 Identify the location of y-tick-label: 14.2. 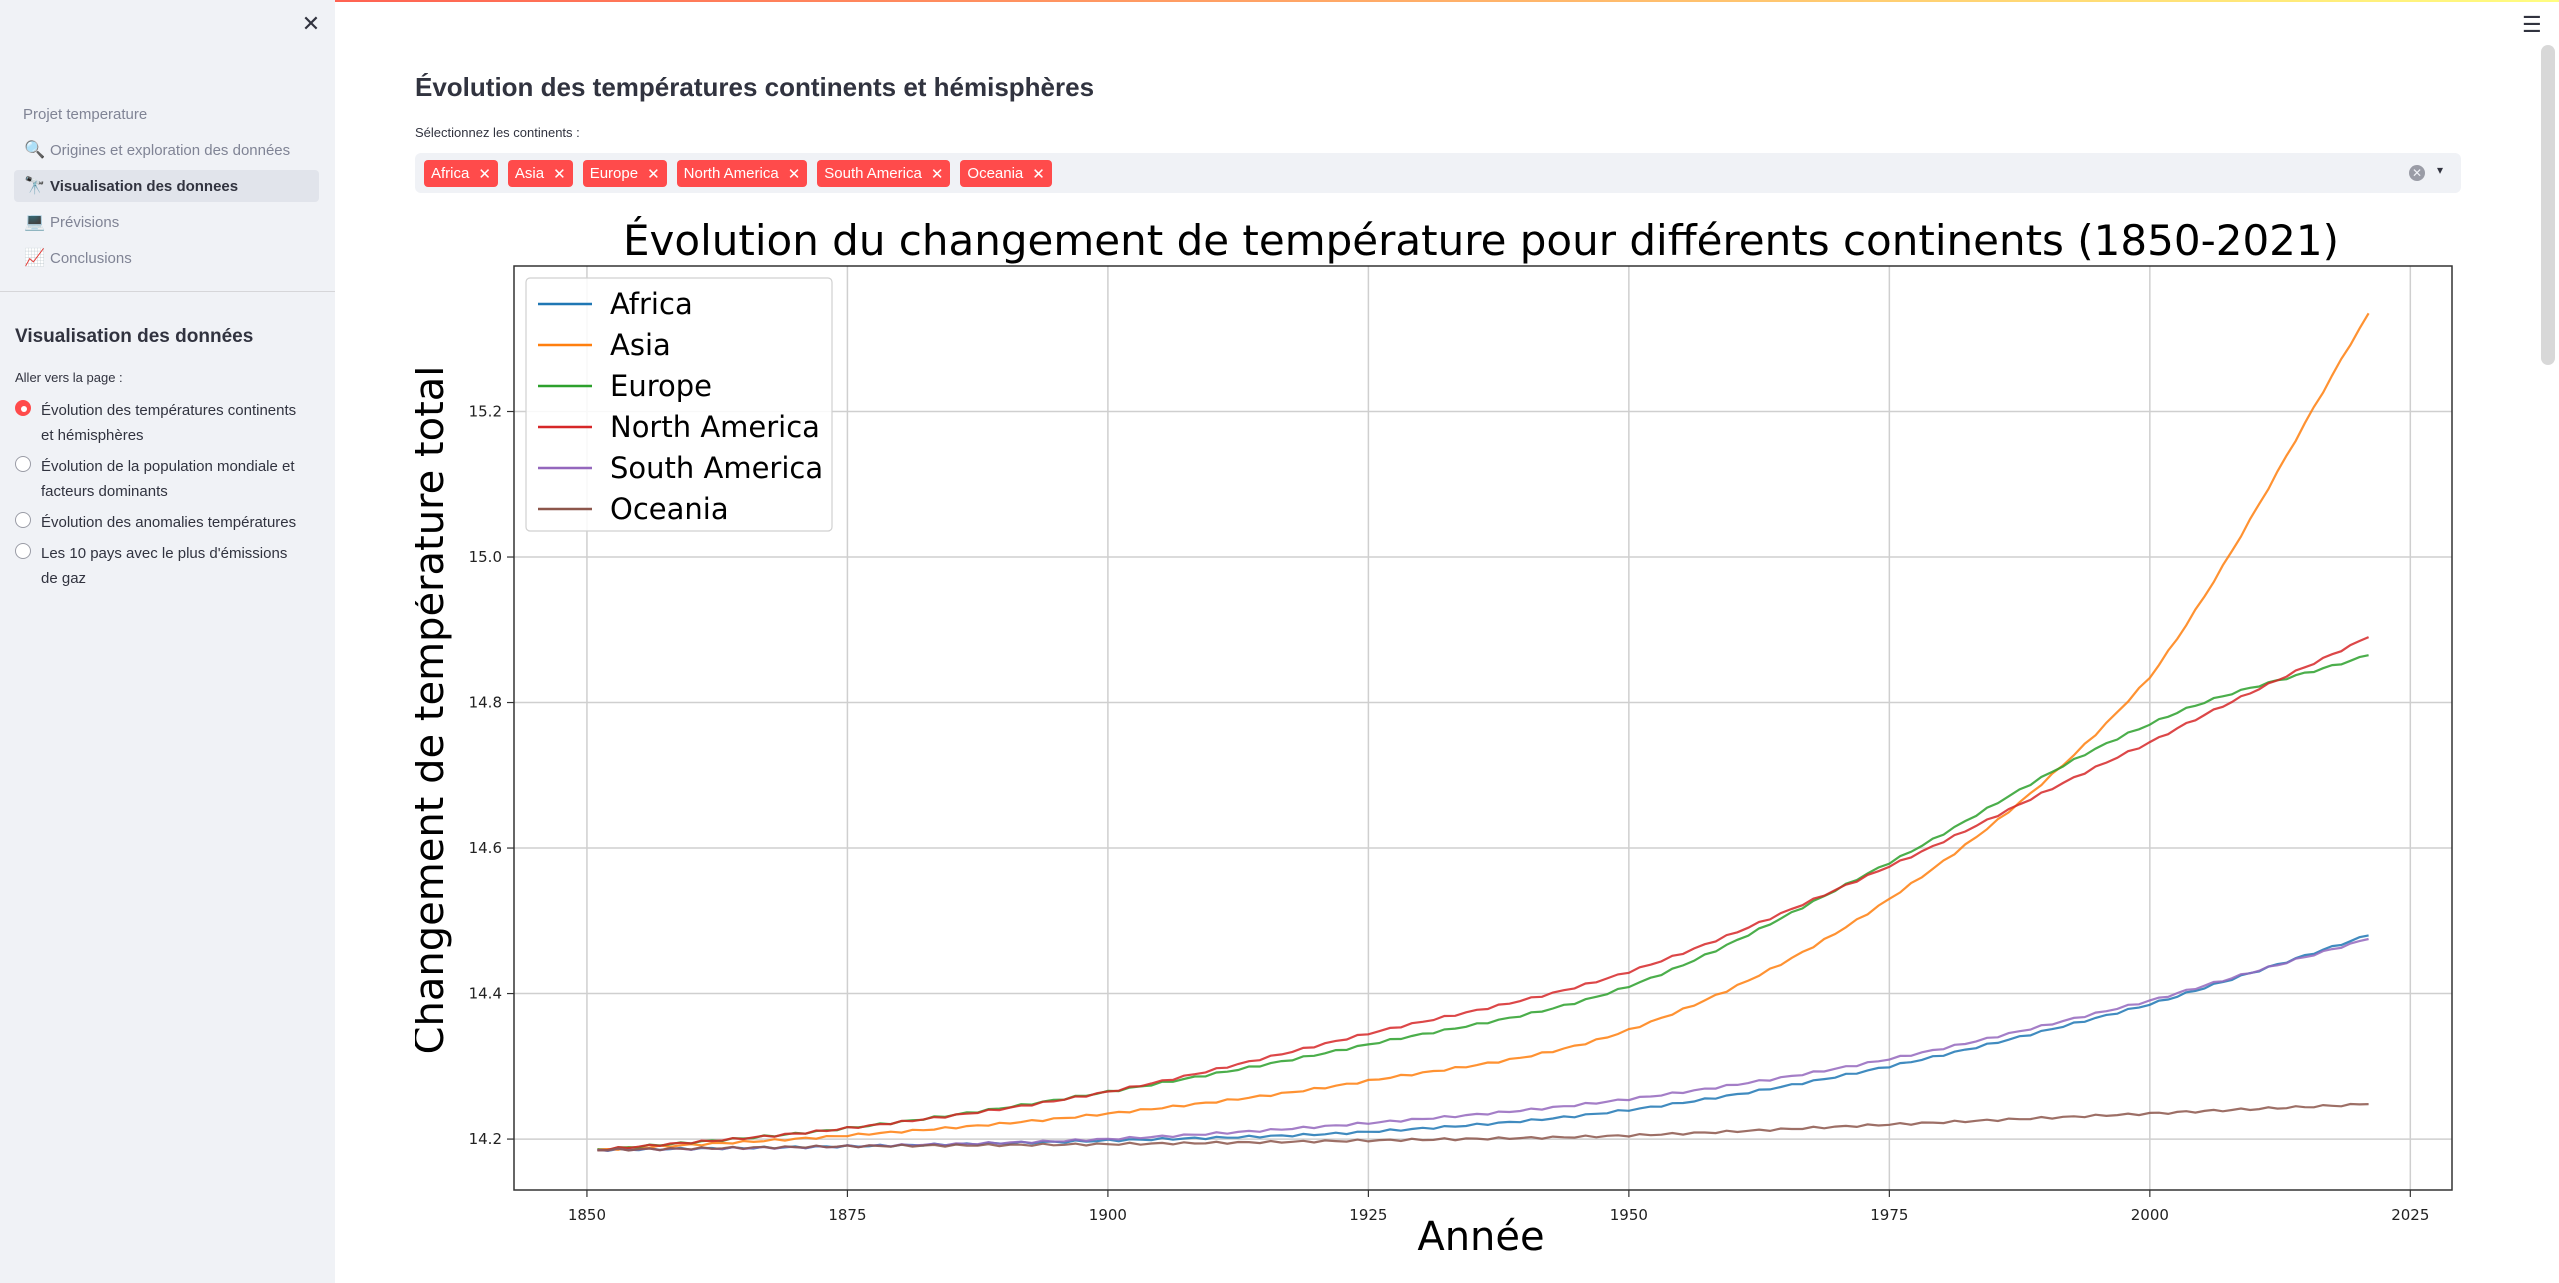
(485, 1139).